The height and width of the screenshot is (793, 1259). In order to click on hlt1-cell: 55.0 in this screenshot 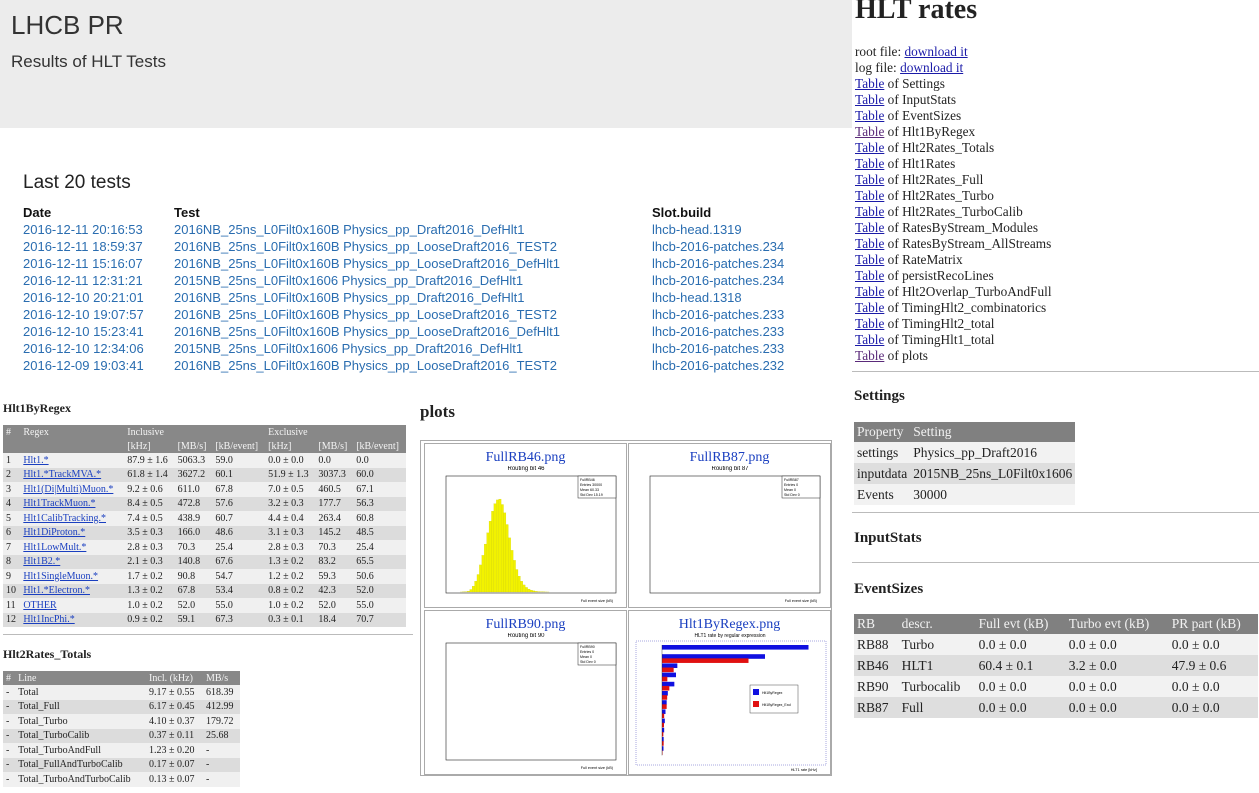, I will do `click(239, 605)`.